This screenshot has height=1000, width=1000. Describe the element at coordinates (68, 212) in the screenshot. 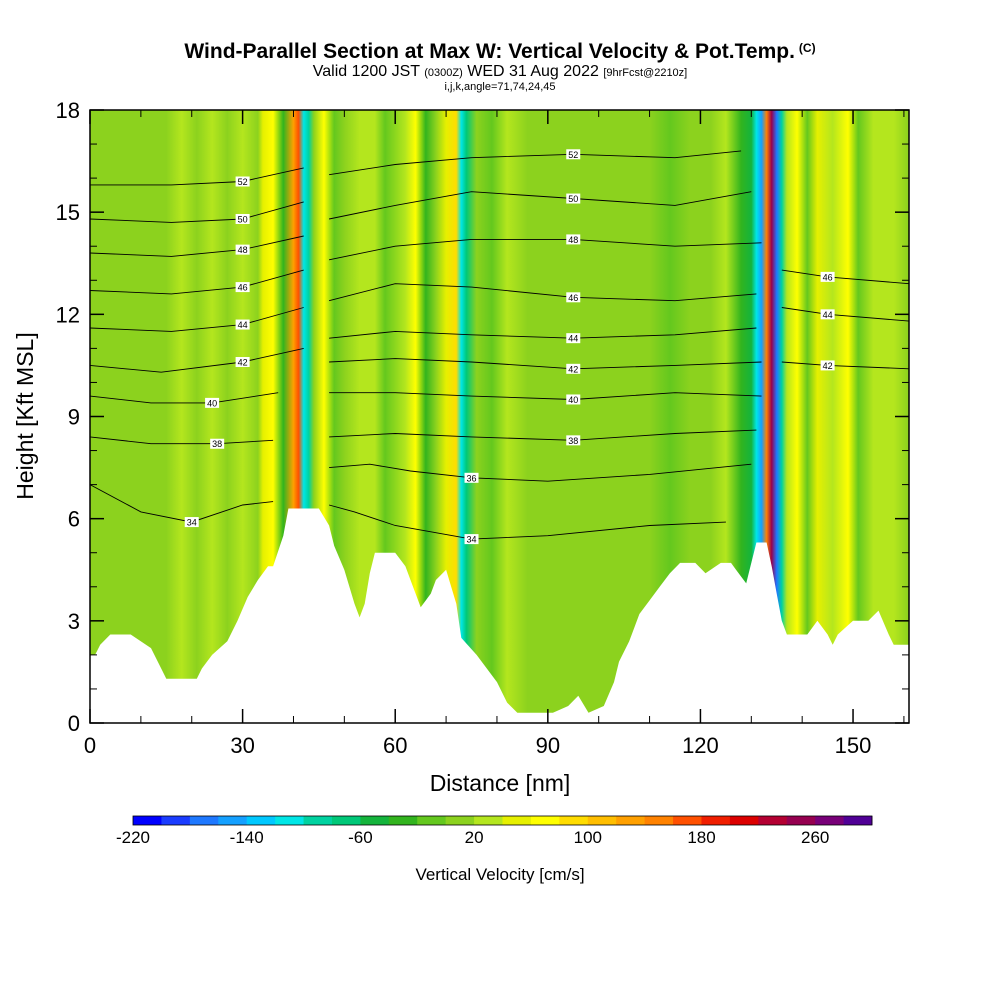

I see `y-tick-label: 15` at that location.